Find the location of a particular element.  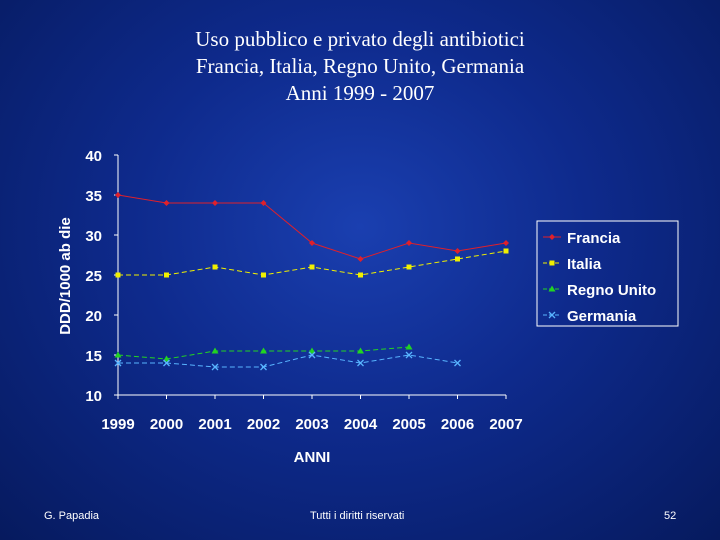

y-tick-label: 30 is located at coordinates (93, 236).